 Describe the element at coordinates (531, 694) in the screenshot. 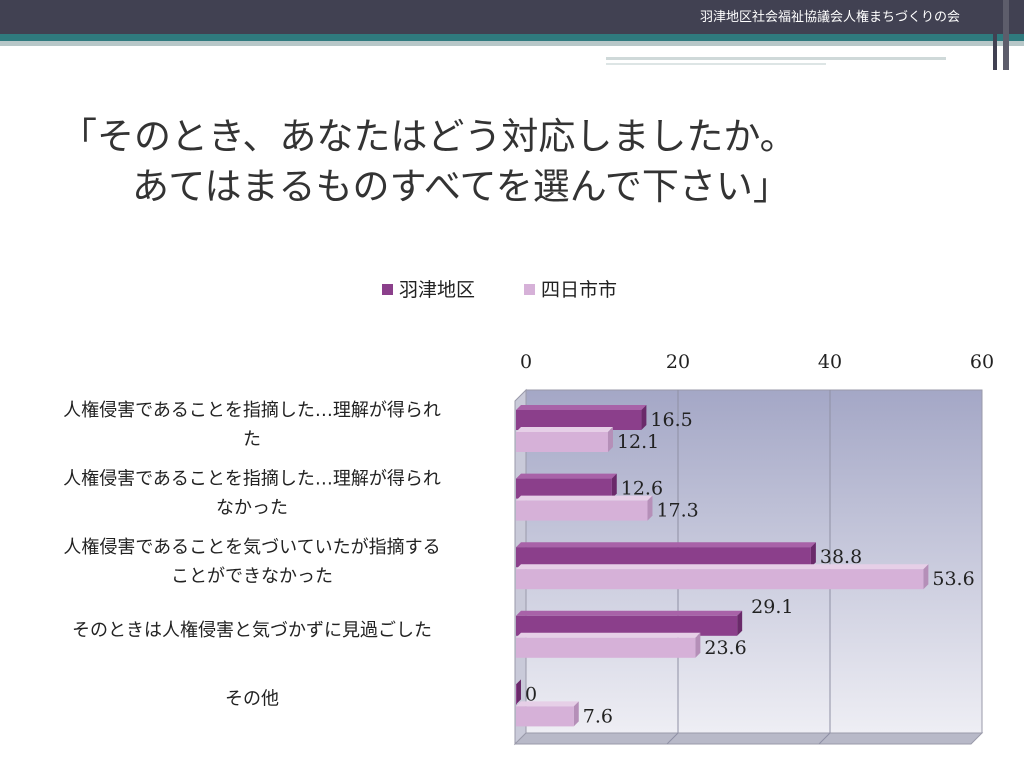

I see `data-label: 0` at that location.